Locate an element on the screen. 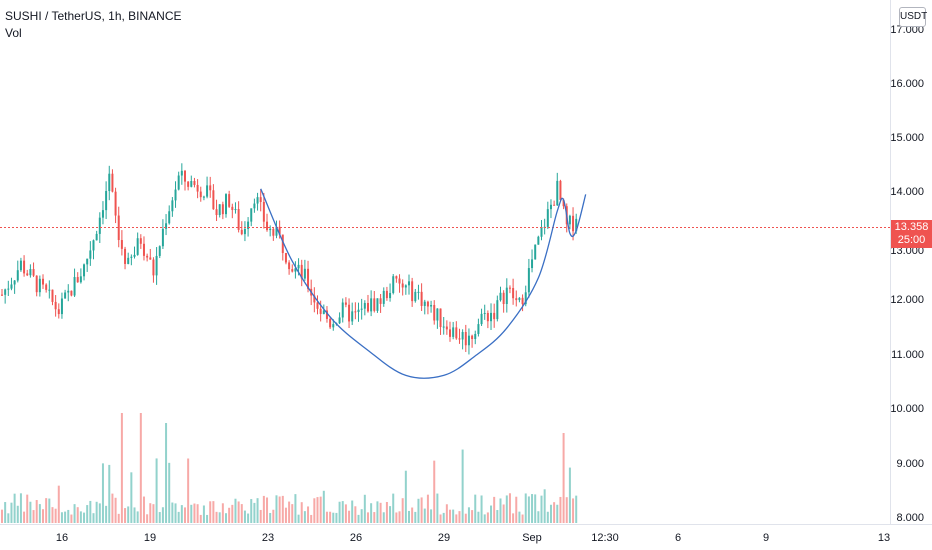 The height and width of the screenshot is (550, 932). price-tick: 8.000 is located at coordinates (910, 518).